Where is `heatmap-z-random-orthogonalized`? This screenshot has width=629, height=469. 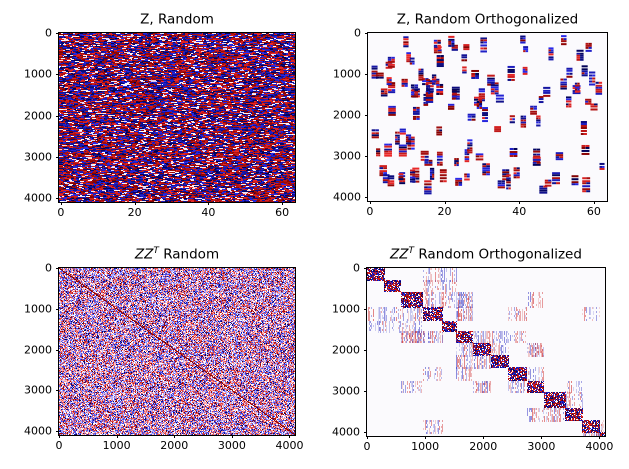 heatmap-z-random-orthogonalized is located at coordinates (487, 117).